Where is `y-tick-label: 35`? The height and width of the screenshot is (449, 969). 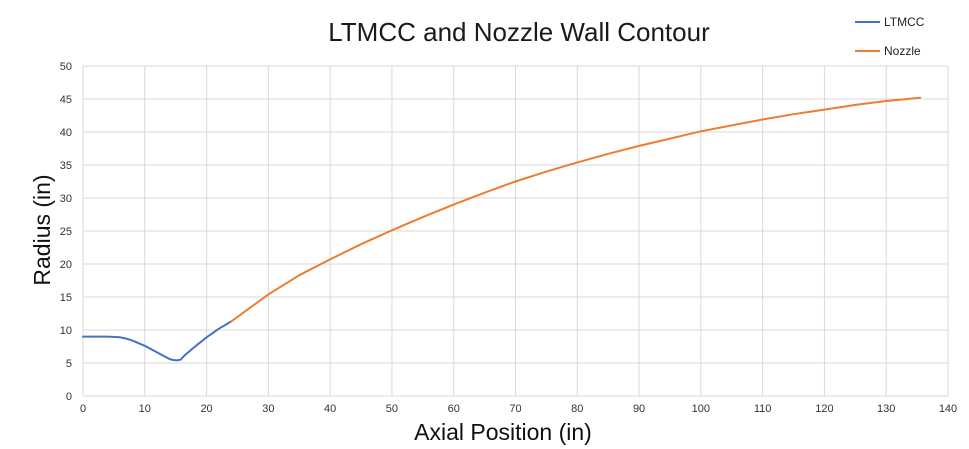 y-tick-label: 35 is located at coordinates (66, 166).